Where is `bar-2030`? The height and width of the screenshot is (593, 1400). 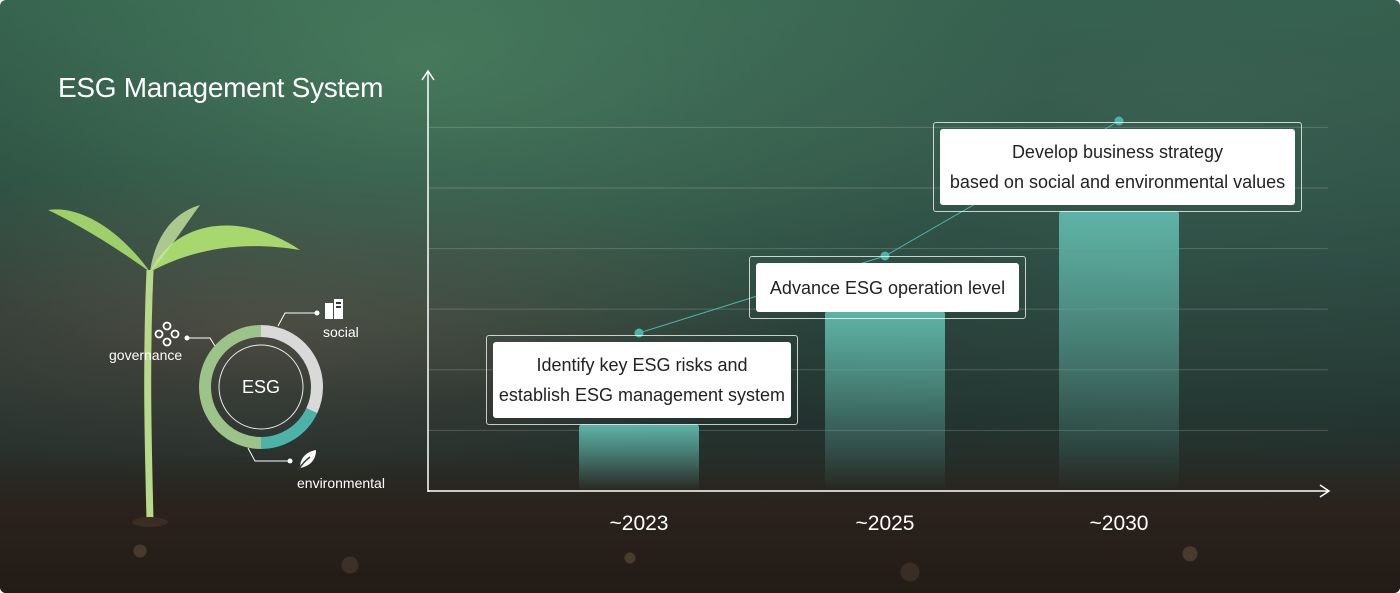
bar-2030 is located at coordinates (1119, 351).